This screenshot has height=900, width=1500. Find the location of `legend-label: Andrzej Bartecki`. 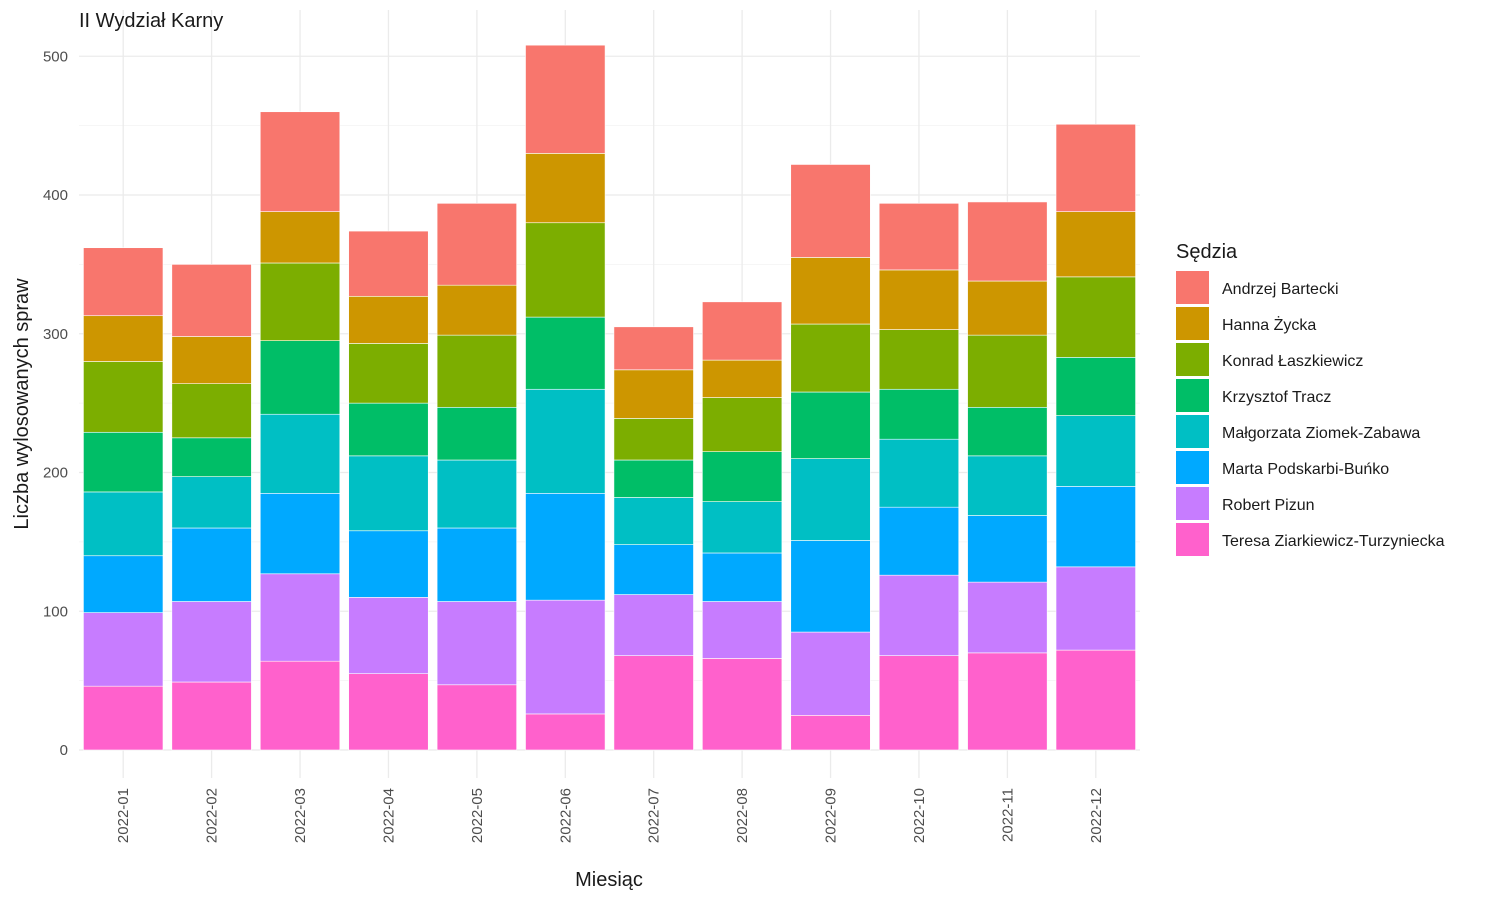

legend-label: Andrzej Bartecki is located at coordinates (1280, 289).